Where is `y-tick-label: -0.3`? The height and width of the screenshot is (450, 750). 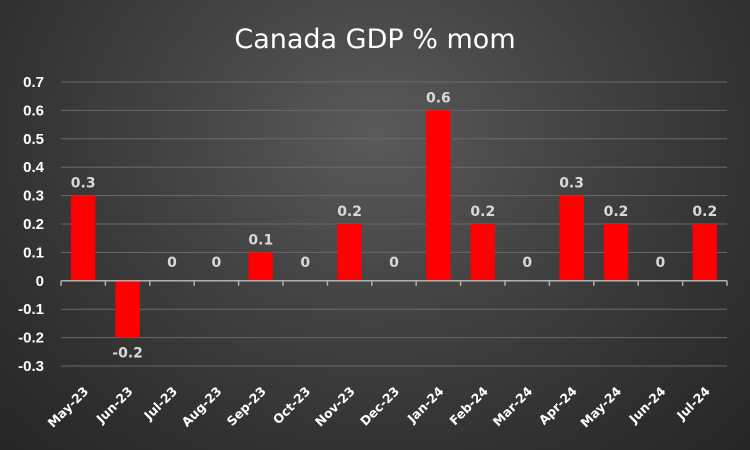
y-tick-label: -0.3 is located at coordinates (31, 366).